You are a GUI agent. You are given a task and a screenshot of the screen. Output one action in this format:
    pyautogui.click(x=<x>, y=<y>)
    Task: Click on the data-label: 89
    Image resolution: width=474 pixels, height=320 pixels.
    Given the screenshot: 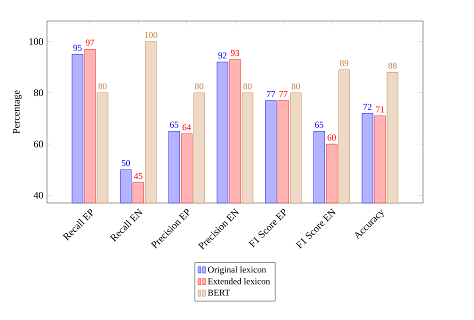 What is the action you would take?
    pyautogui.click(x=344, y=63)
    